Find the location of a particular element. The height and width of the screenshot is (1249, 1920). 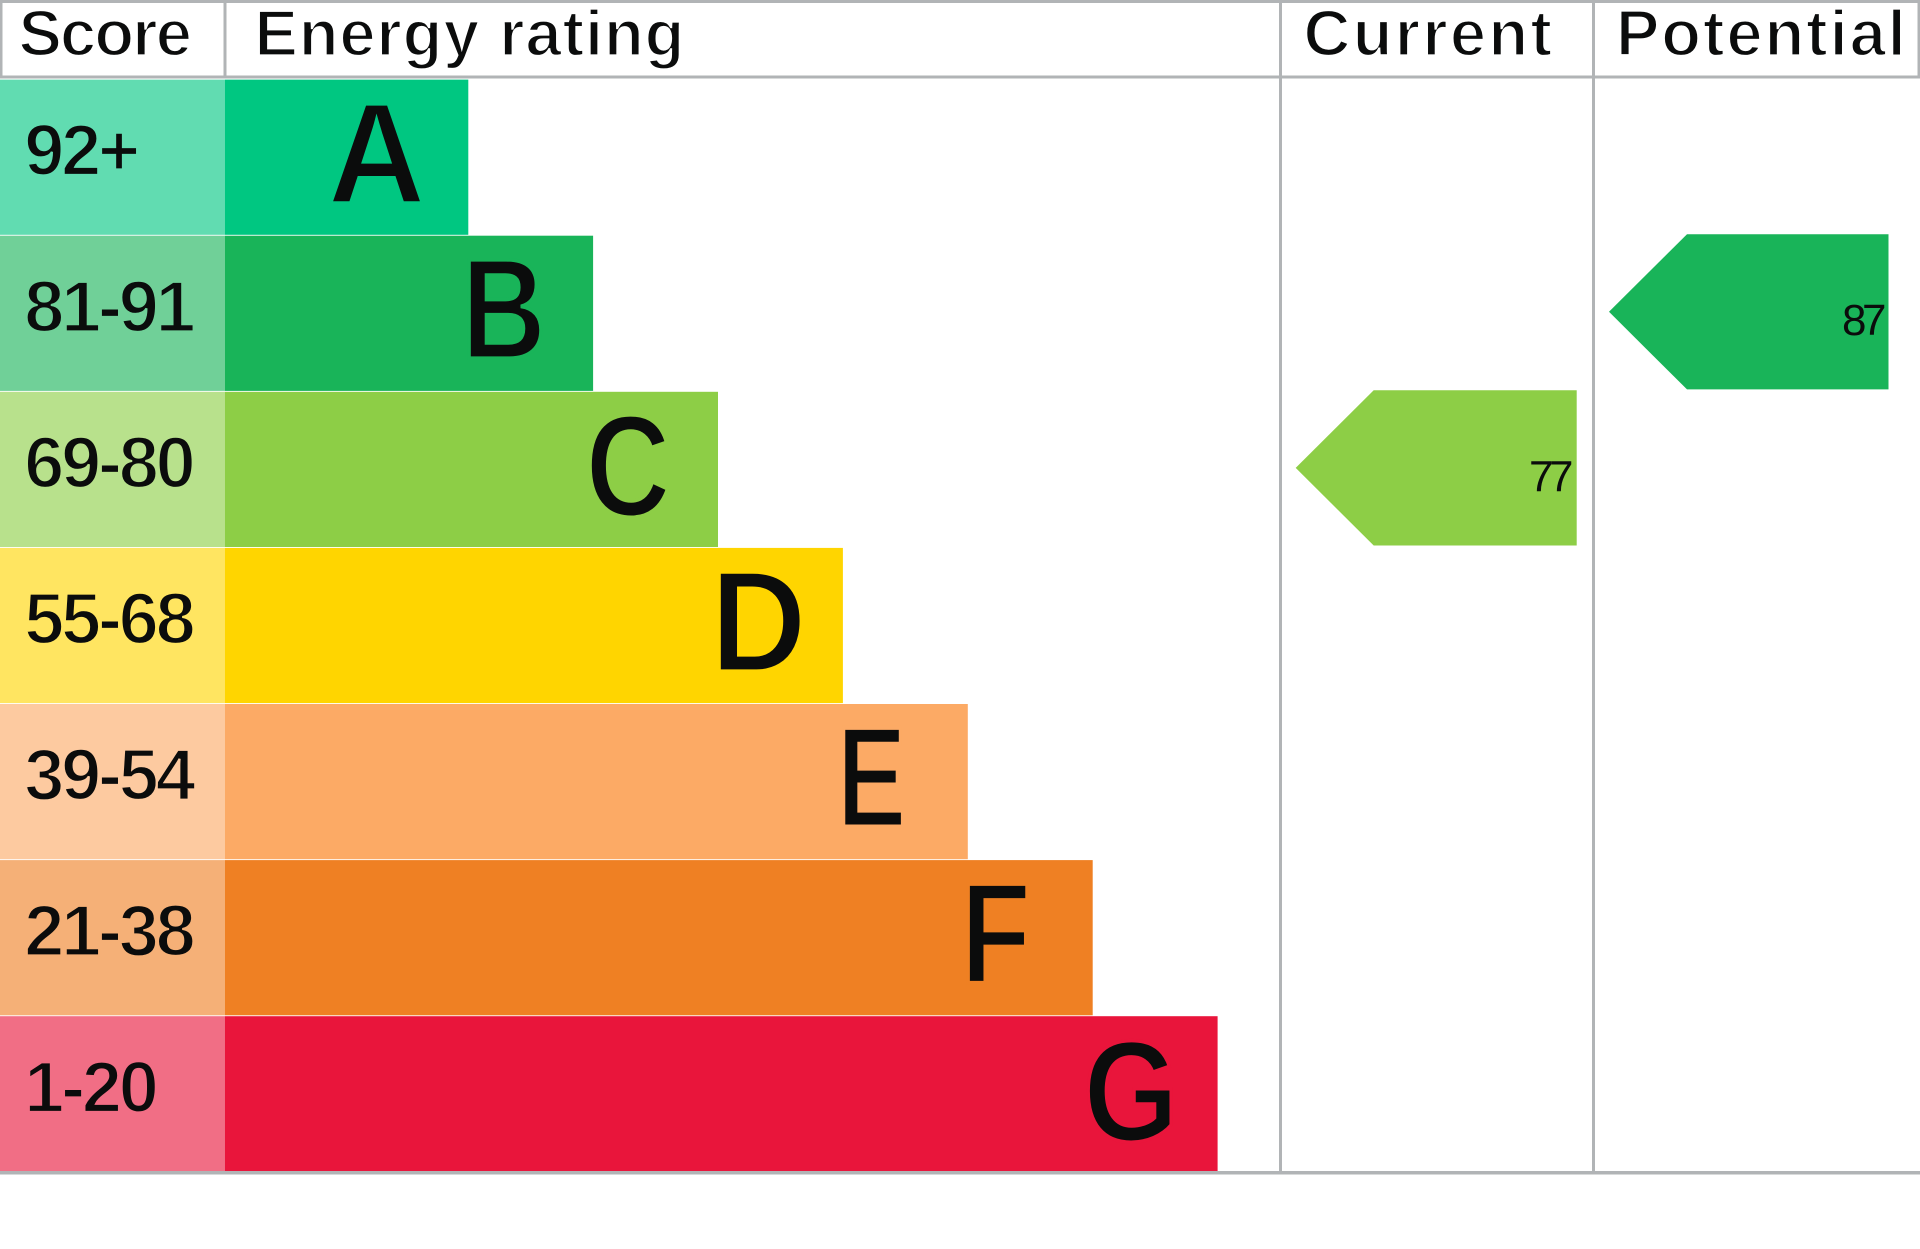

svg-text: 21-38 is located at coordinates (108, 932).